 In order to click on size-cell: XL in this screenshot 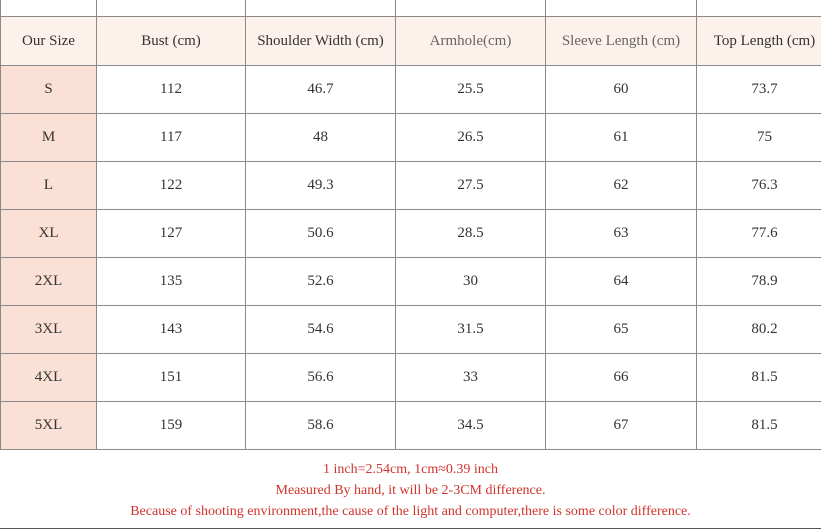, I will do `click(48, 233)`.